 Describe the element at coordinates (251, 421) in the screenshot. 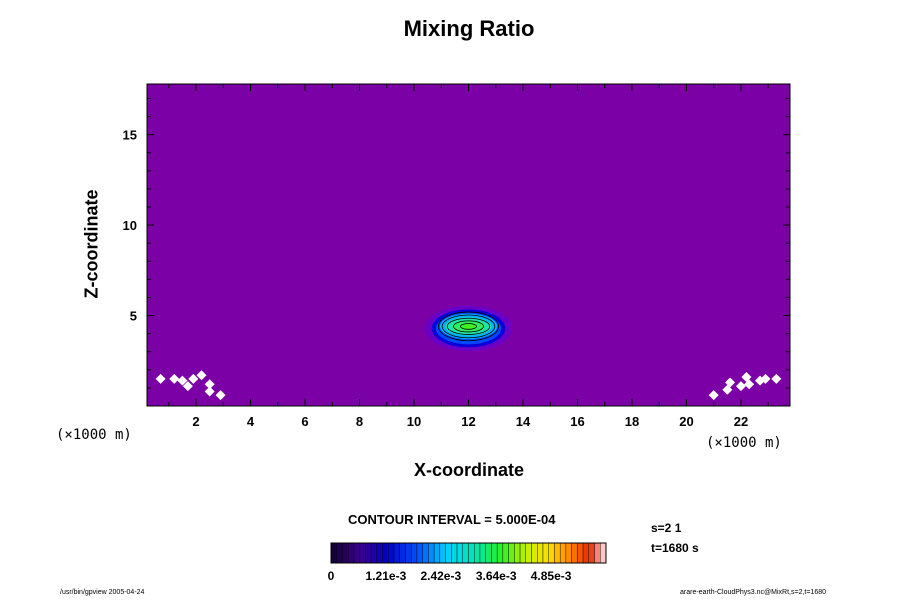

I see `x-tick-label: 4` at that location.